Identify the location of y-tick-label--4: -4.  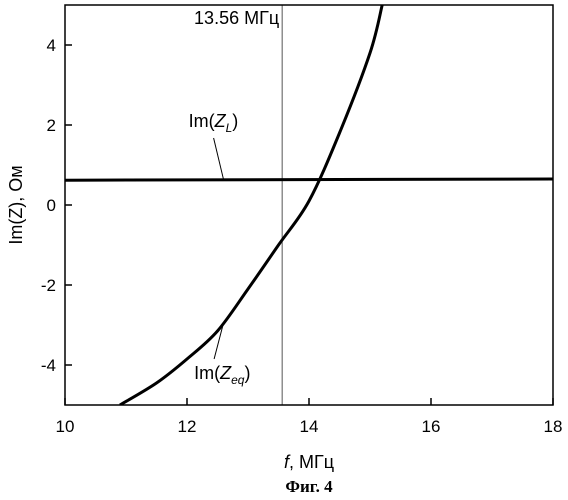
(48, 365).